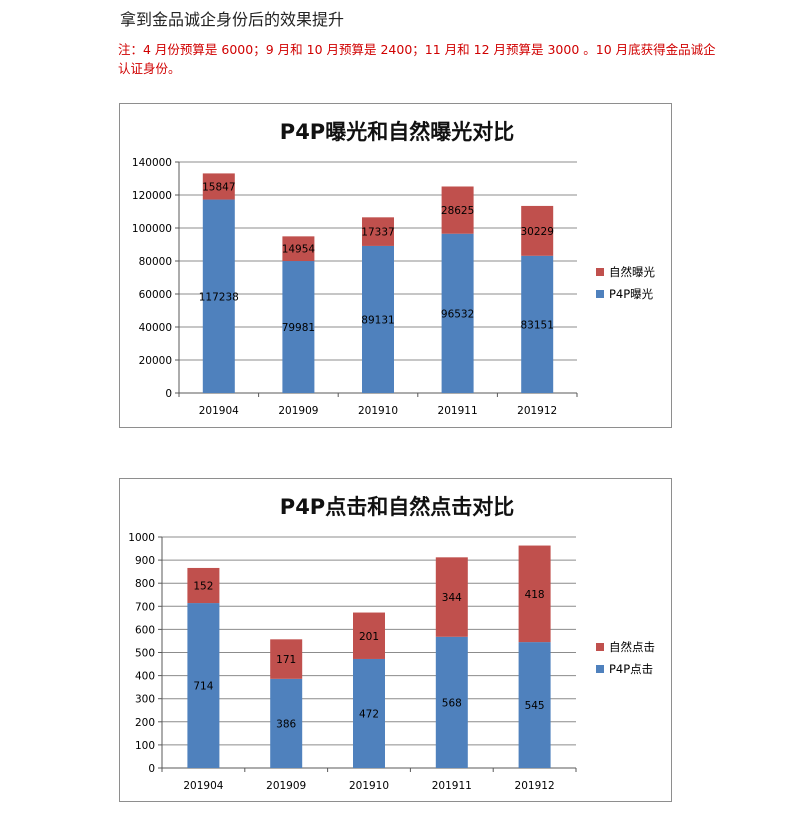 The height and width of the screenshot is (838, 794). I want to click on chart1-xtick-label: 201912, so click(537, 411).